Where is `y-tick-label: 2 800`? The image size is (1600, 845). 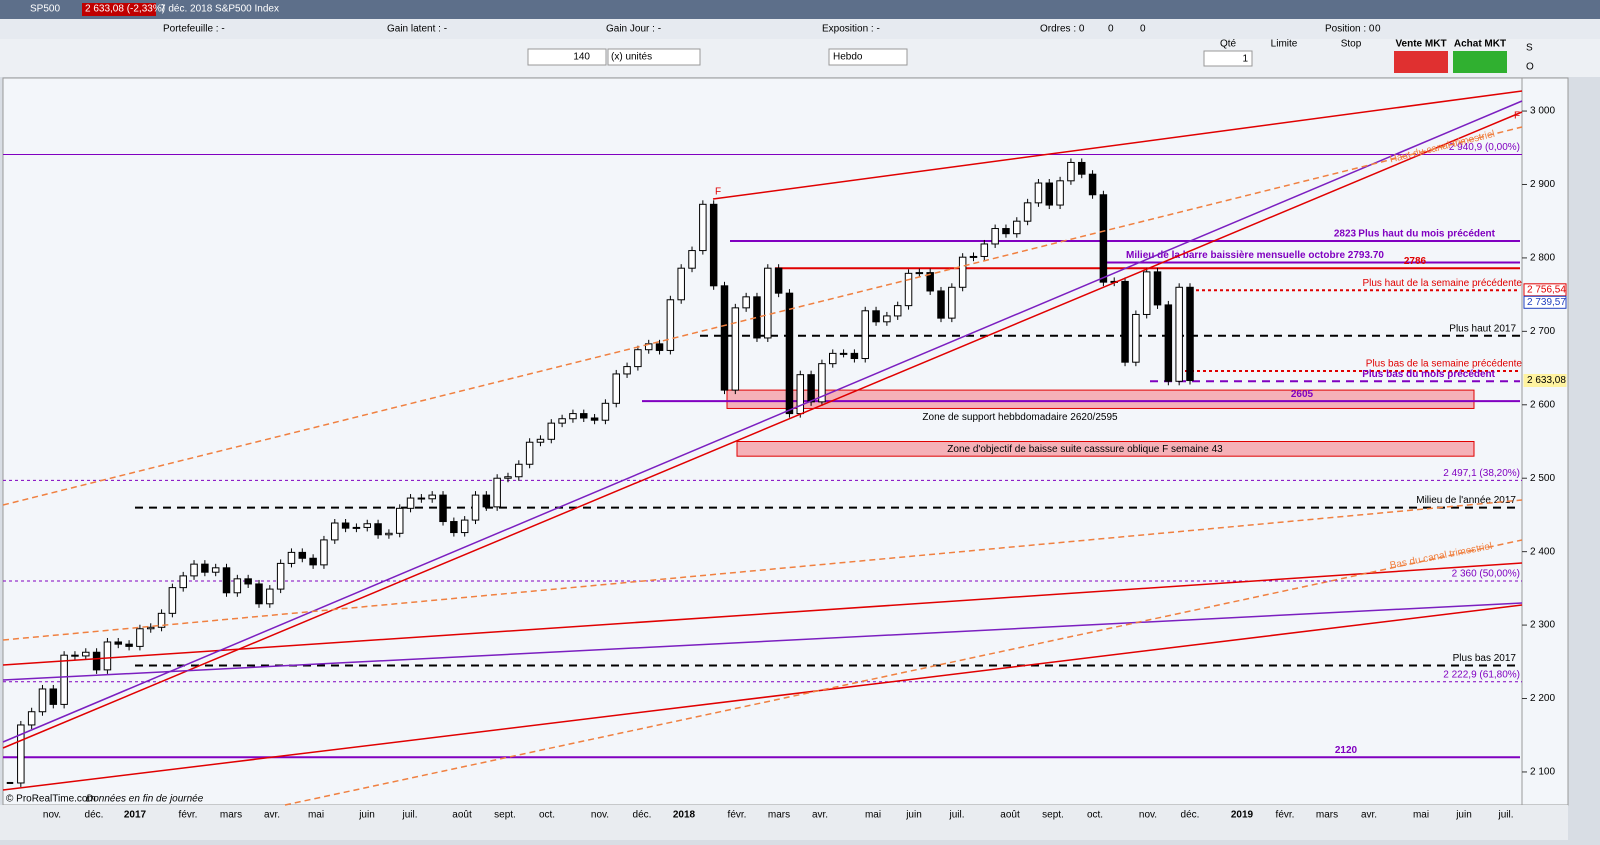
y-tick-label: 2 800 is located at coordinates (1542, 258).